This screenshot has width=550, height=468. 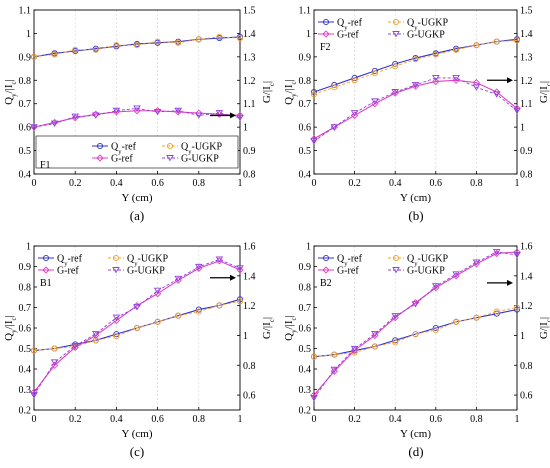 I want to click on y-axis-label: Qy/|Ic|, so click(x=290, y=92).